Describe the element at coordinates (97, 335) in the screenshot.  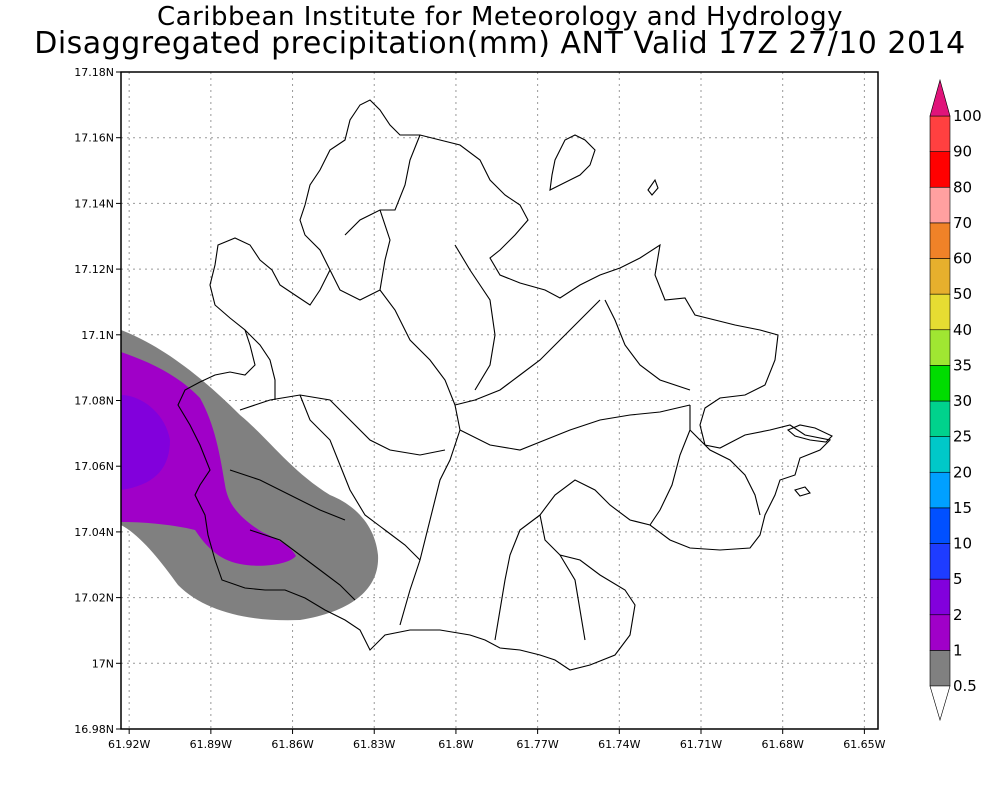
I see `lat-tick-label: 17.1N` at that location.